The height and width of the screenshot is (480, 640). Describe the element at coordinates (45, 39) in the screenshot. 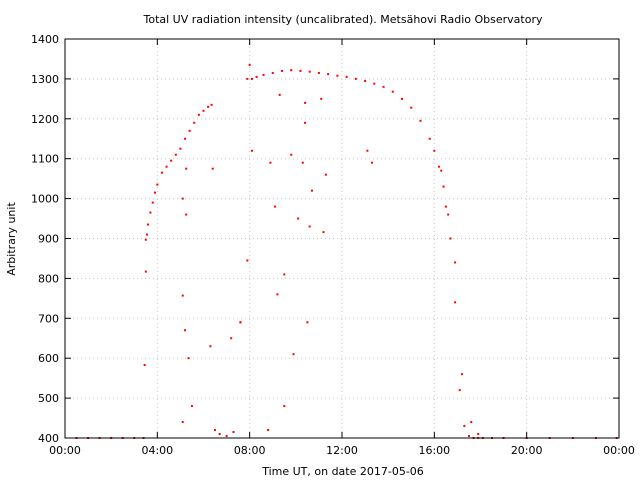

I see `y-tick-label: 1400` at that location.